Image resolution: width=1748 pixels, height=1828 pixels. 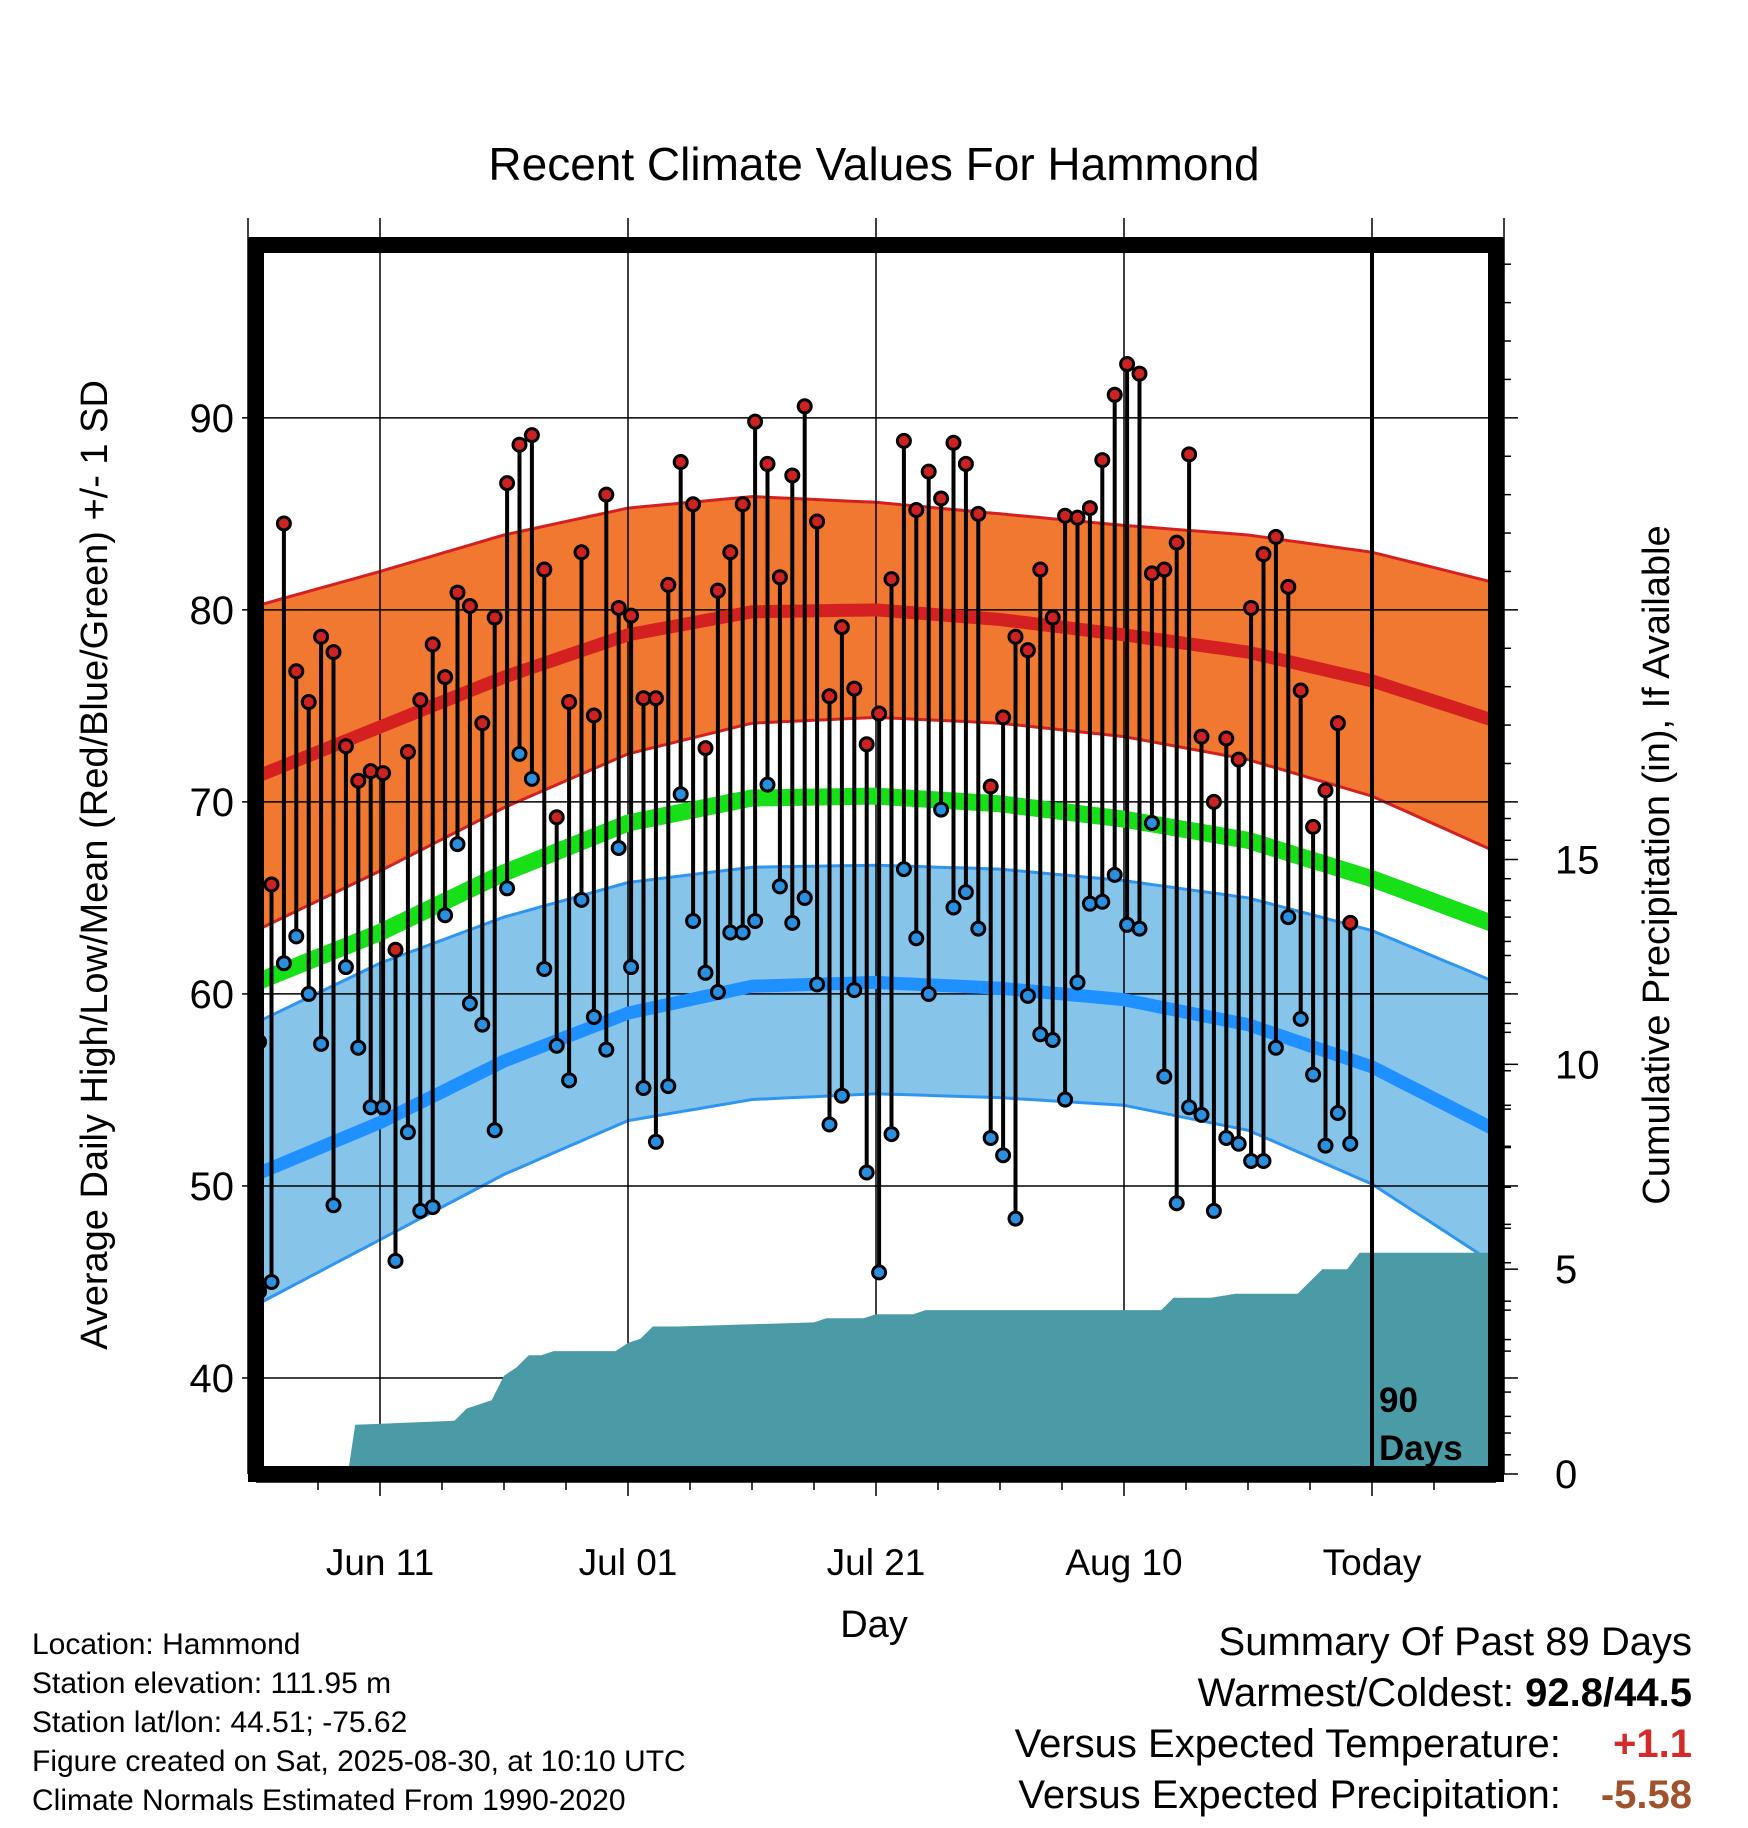 I want to click on summary-title: Summary Of Past 89 Days, so click(x=1455, y=1642).